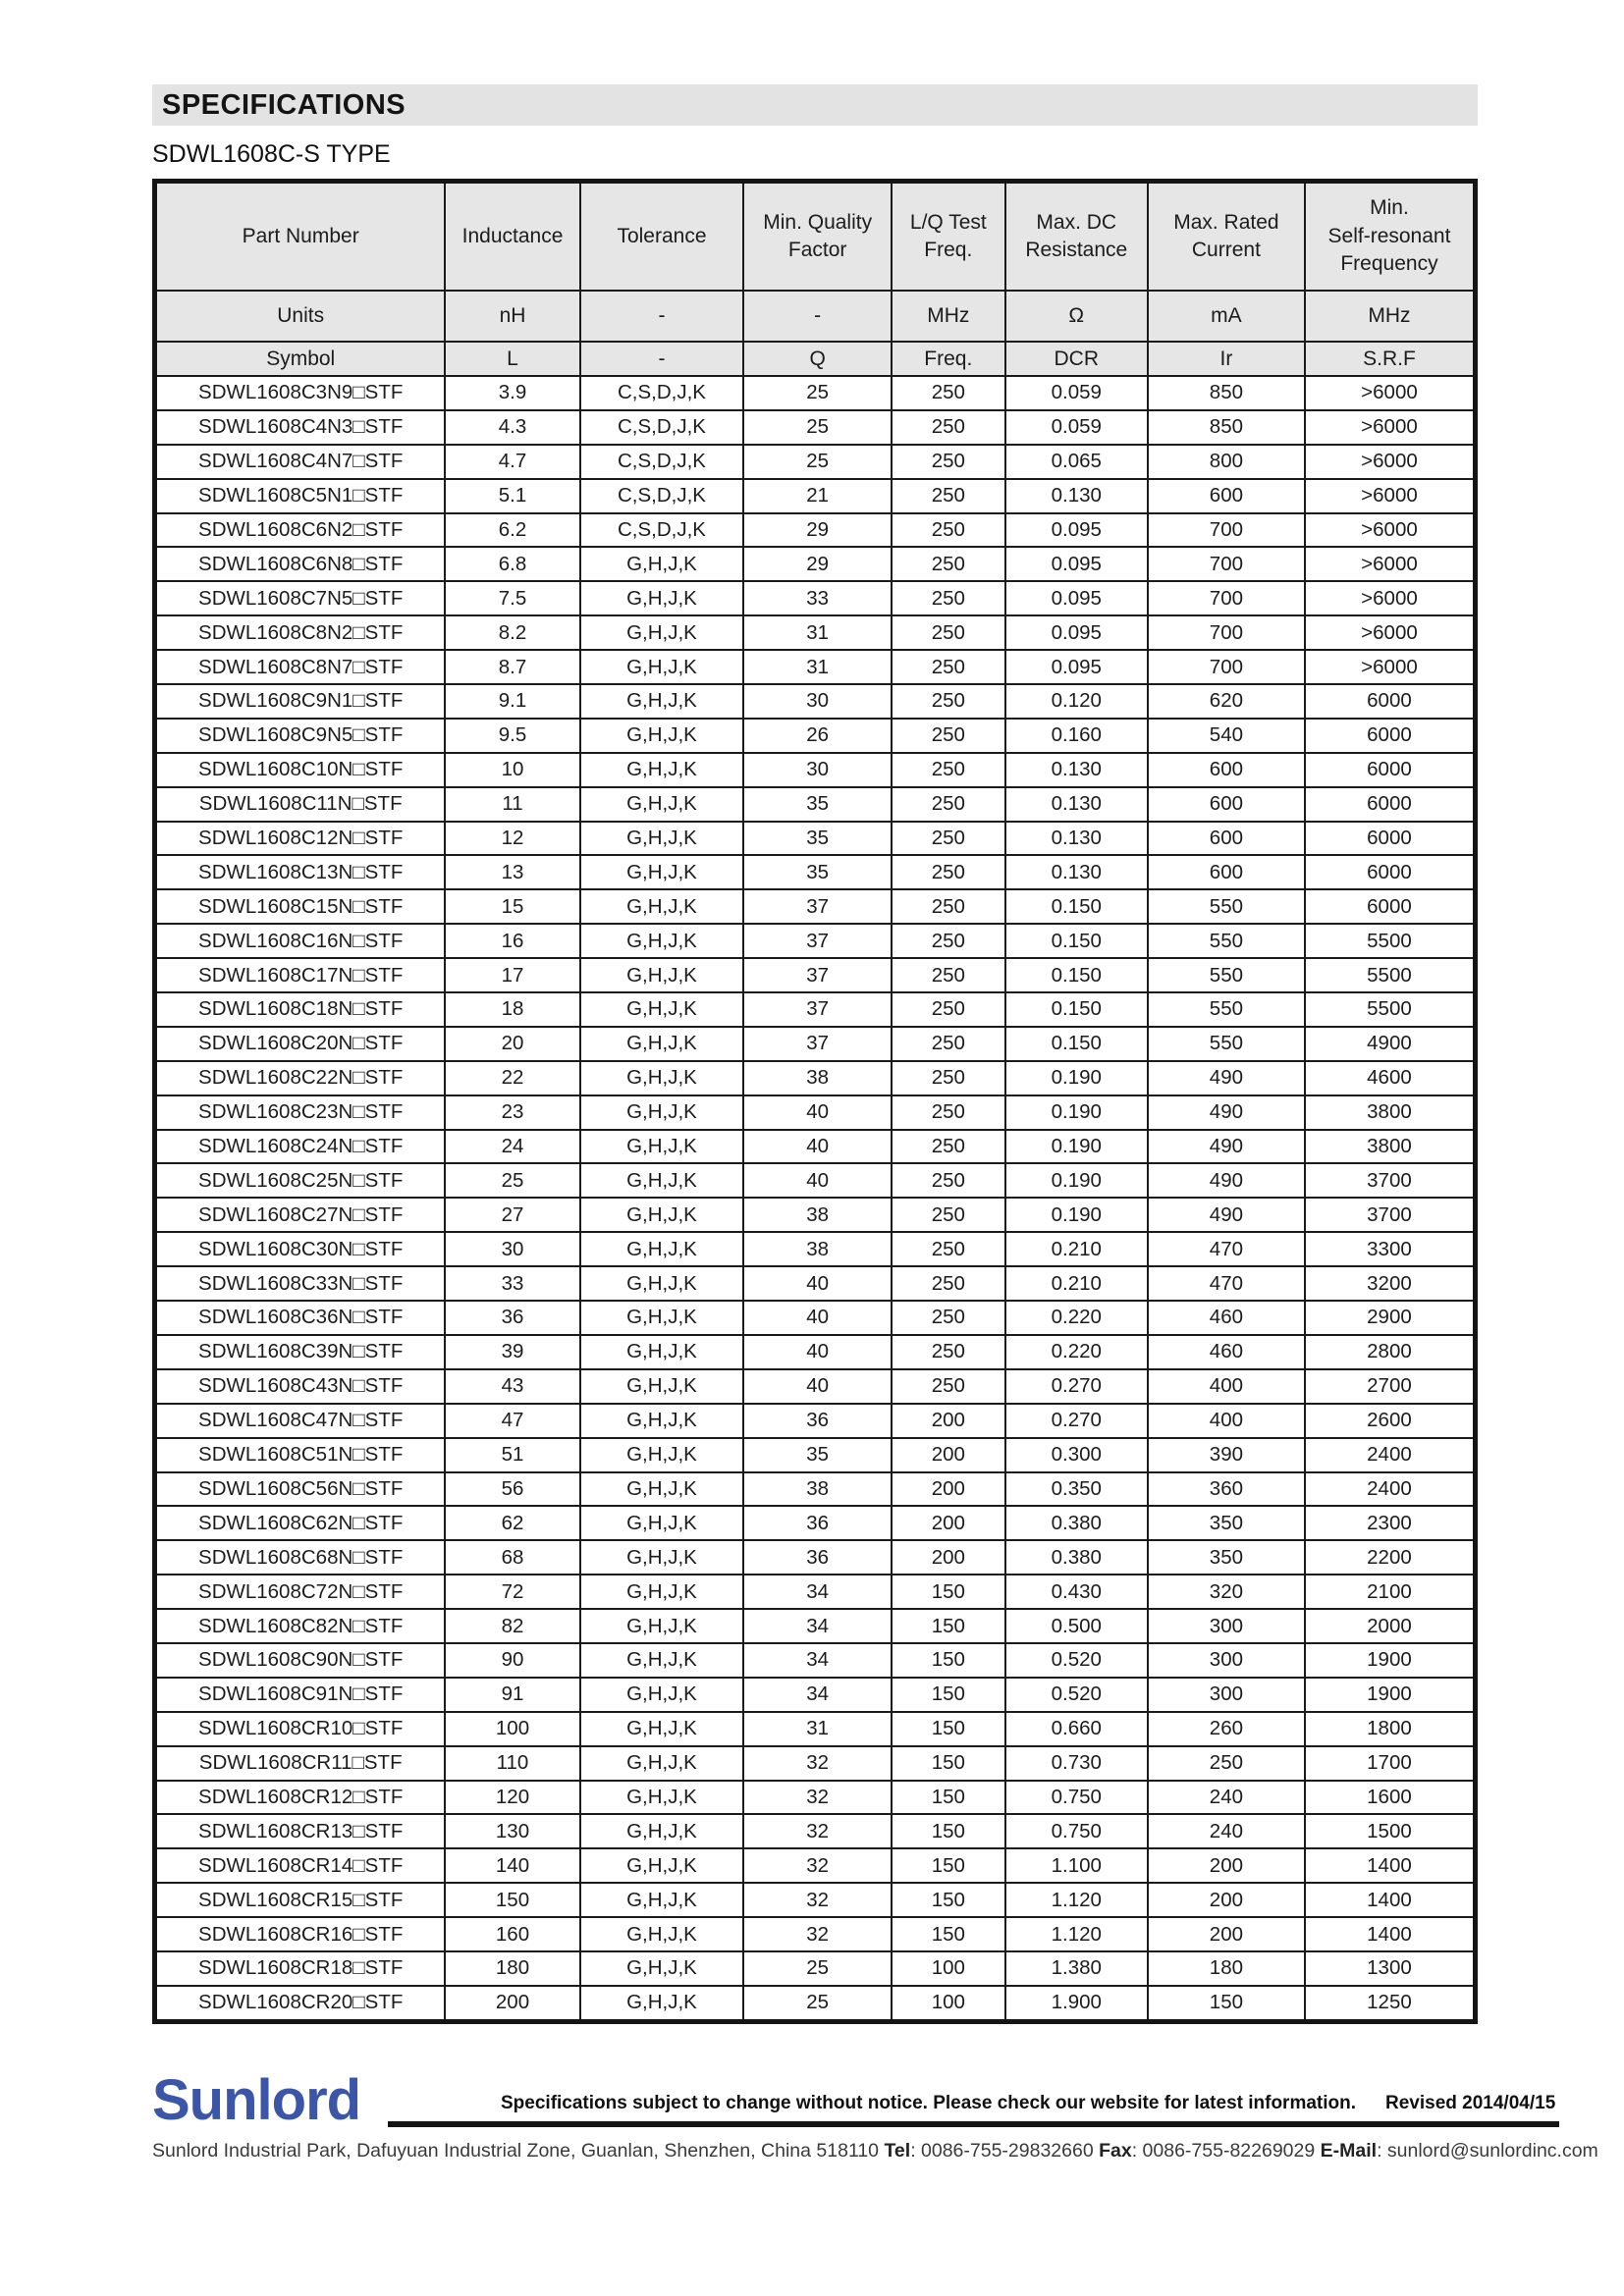 The image size is (1624, 2296). Describe the element at coordinates (1390, 1284) in the screenshot. I see `srf-cell: 3200` at that location.